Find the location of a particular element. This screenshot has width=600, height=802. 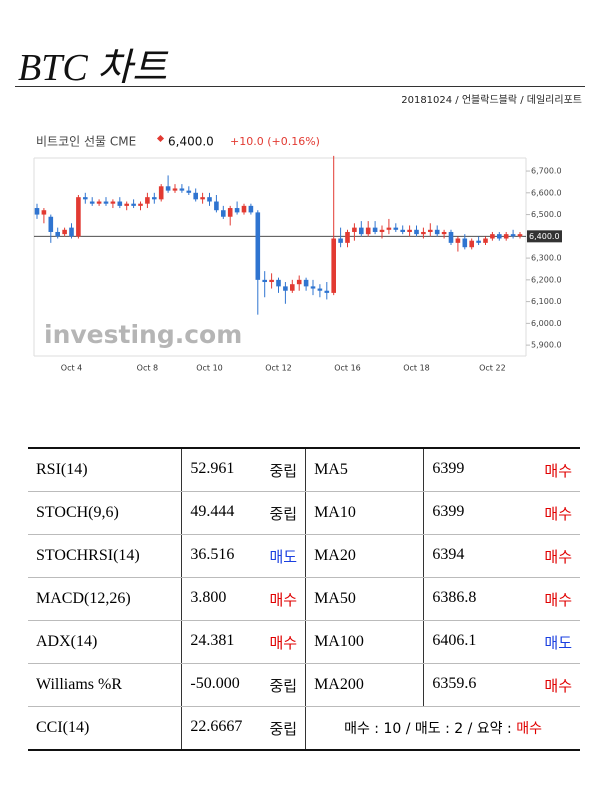

indicator-name: RSI(14) is located at coordinates (105, 469).